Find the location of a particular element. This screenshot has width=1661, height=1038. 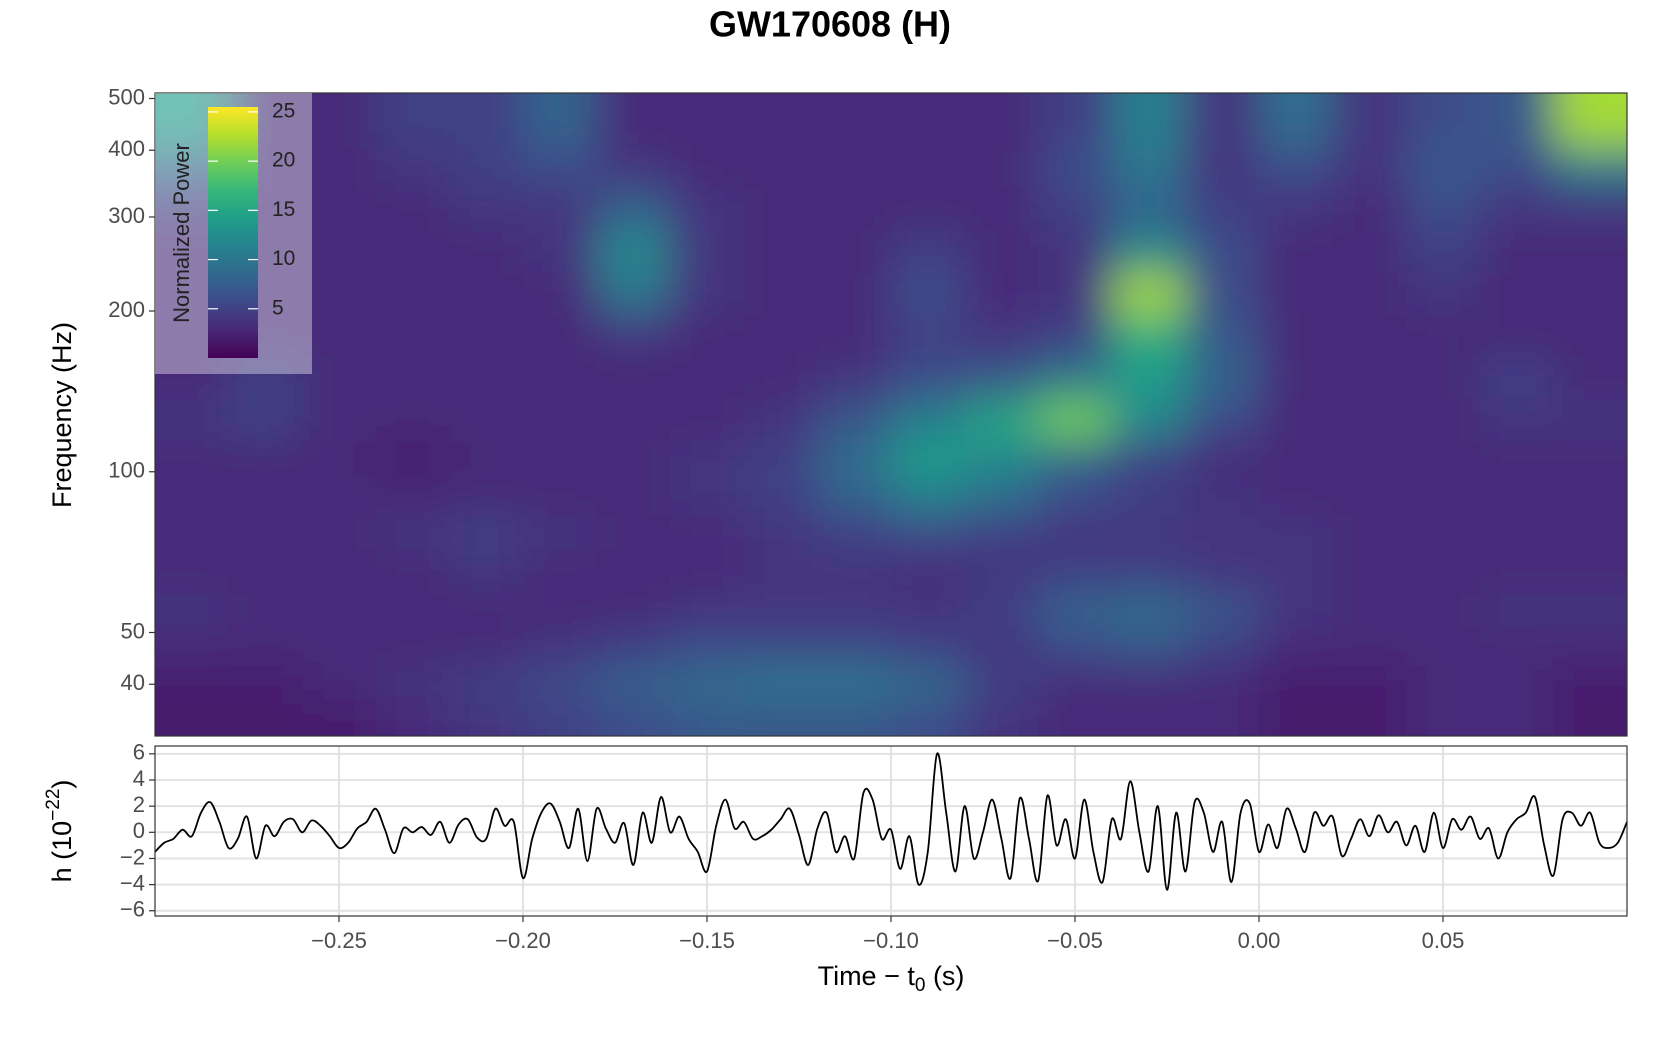

y-tick-label: 2 is located at coordinates (139, 804).